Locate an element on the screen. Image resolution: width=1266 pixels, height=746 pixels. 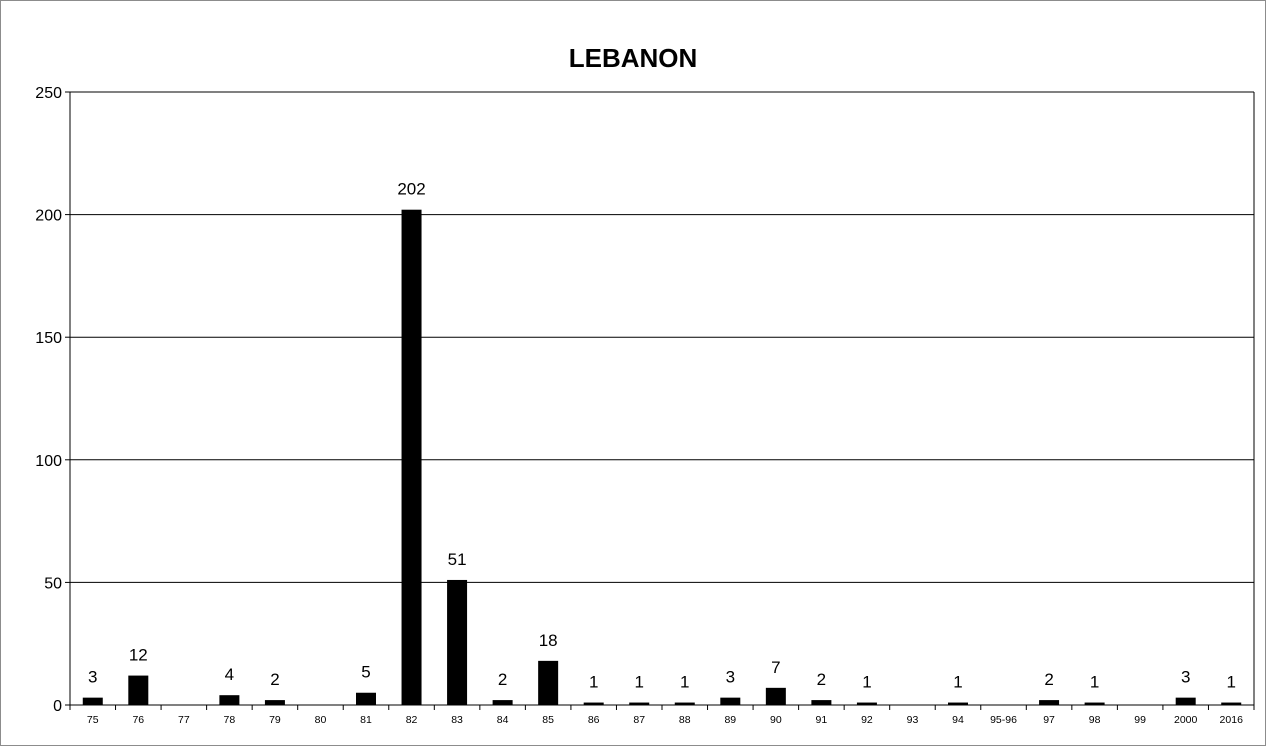
x-tick-label-90: 90 is located at coordinates (776, 720).